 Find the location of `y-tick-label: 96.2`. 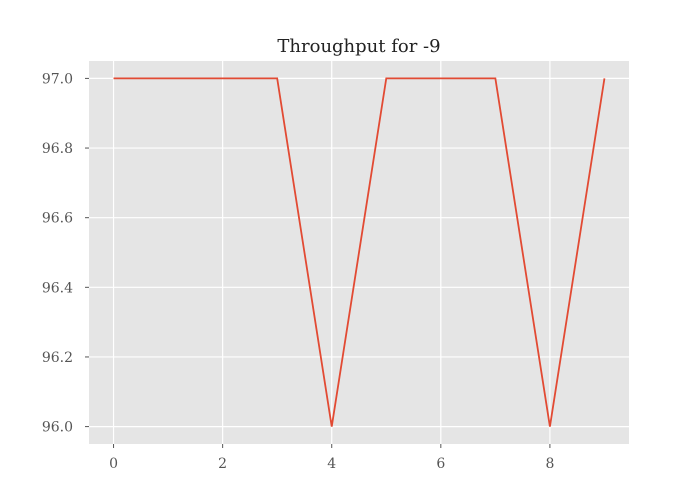

y-tick-label: 96.2 is located at coordinates (57, 358).